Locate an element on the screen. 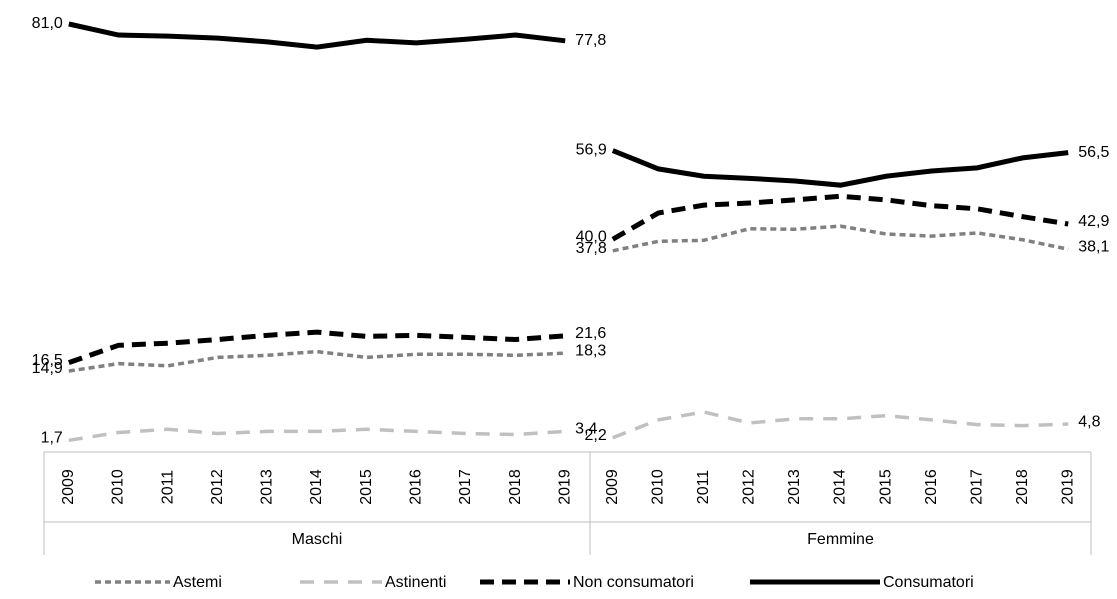  legend-label: Non consumatori is located at coordinates (633, 582).